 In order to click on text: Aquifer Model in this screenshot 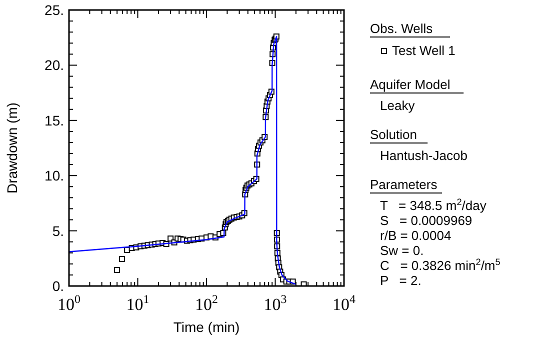, I will do `click(410, 84)`.